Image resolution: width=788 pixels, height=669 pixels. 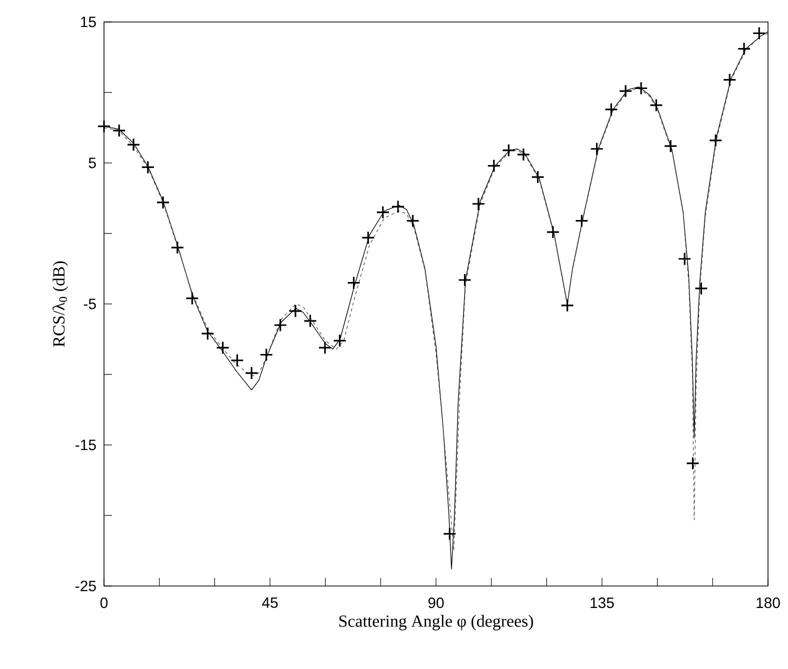 I want to click on x-tick-label: 135, so click(x=602, y=603).